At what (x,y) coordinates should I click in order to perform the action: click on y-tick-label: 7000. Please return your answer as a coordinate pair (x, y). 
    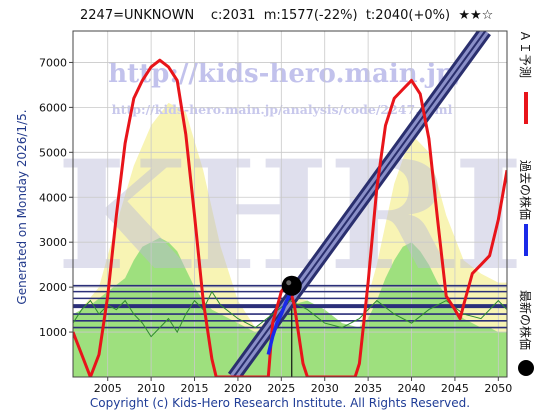
    Looking at the image, I should click on (53, 62).